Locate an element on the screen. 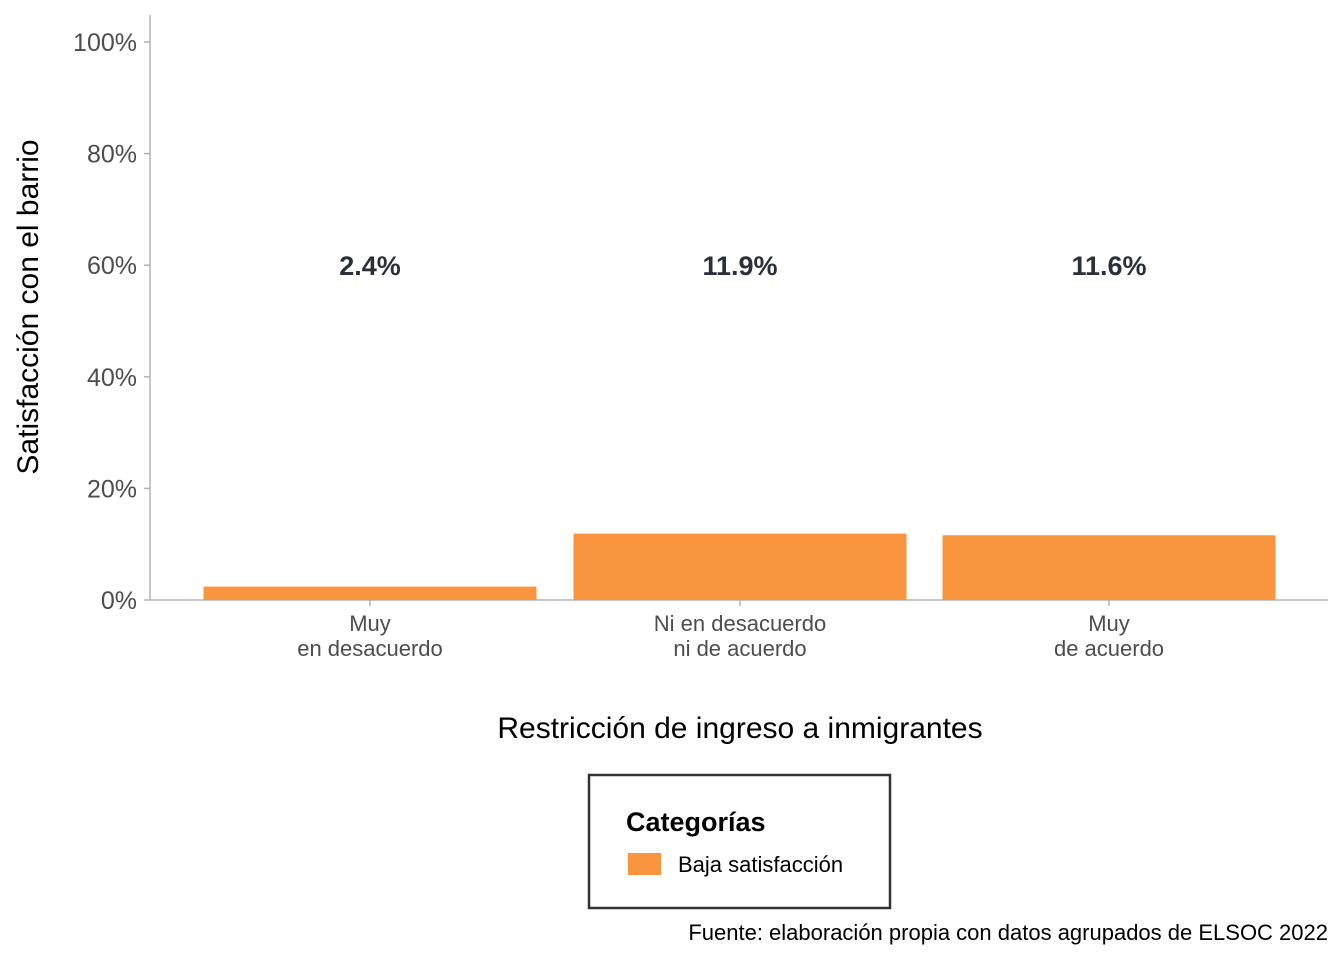  legend-title: Categorías is located at coordinates (696, 822).